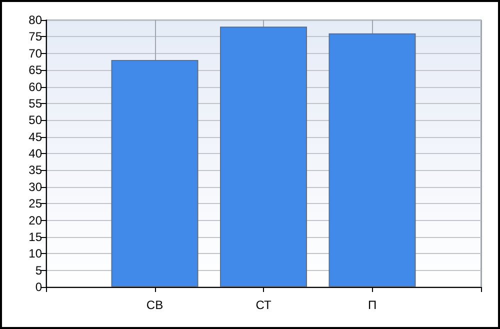 Image resolution: width=500 pixels, height=329 pixels. I want to click on y-tick-label: 45, so click(35, 137).